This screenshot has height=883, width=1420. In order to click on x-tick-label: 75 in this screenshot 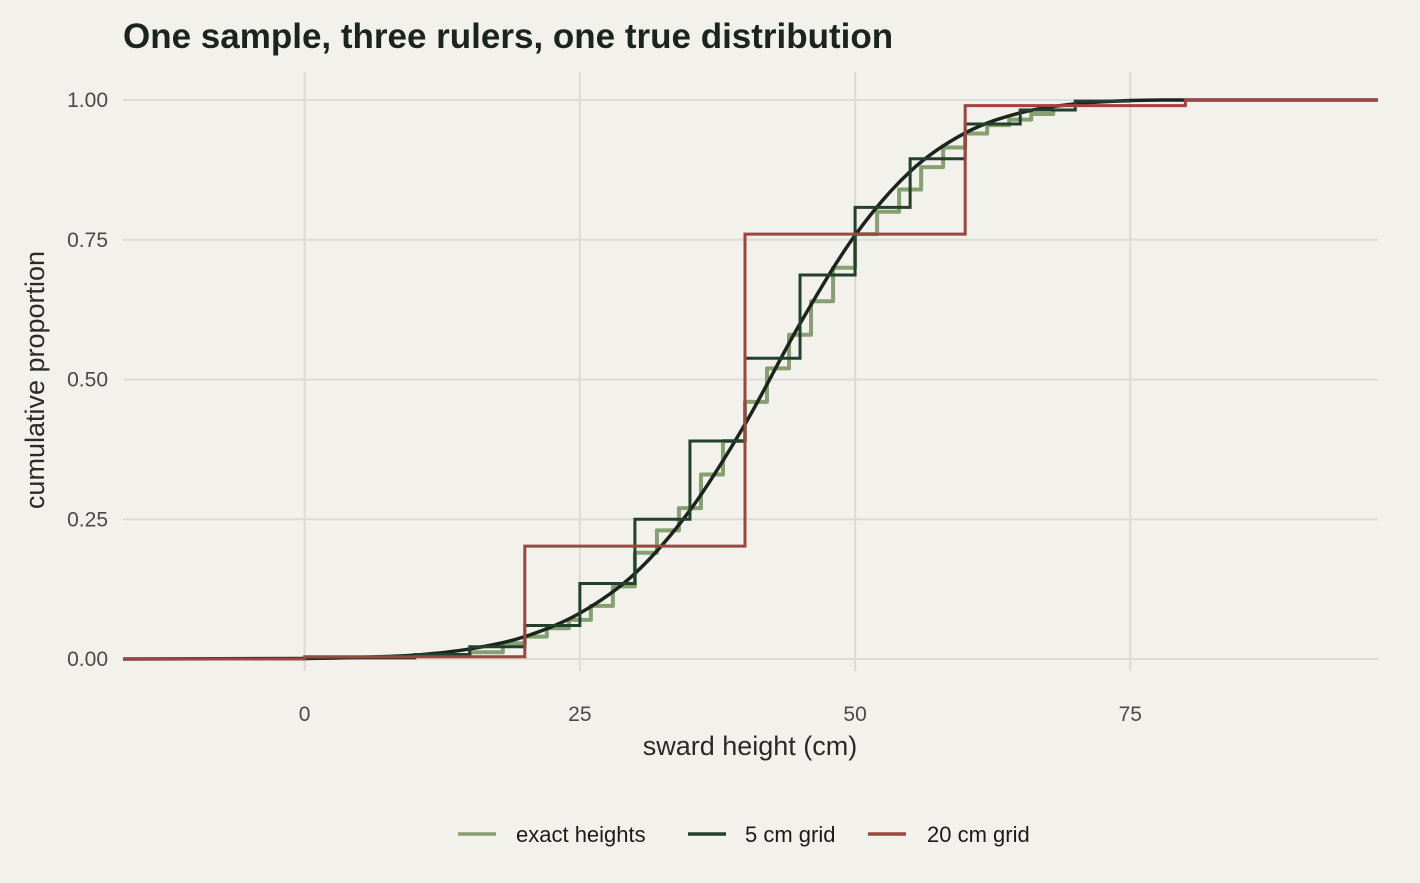, I will do `click(1130, 714)`.